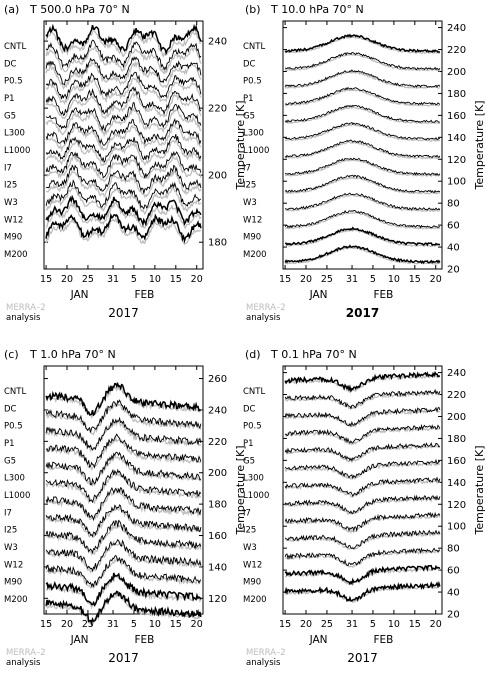 The image size is (500, 678). Describe the element at coordinates (155, 279) in the screenshot. I see `x-tick-label: 10` at that location.